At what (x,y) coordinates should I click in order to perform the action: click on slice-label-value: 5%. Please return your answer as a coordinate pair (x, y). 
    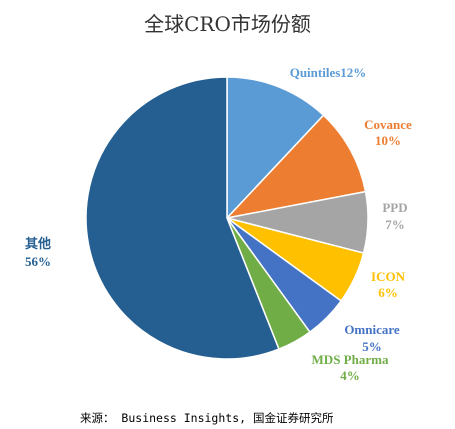
    Looking at the image, I should click on (372, 346).